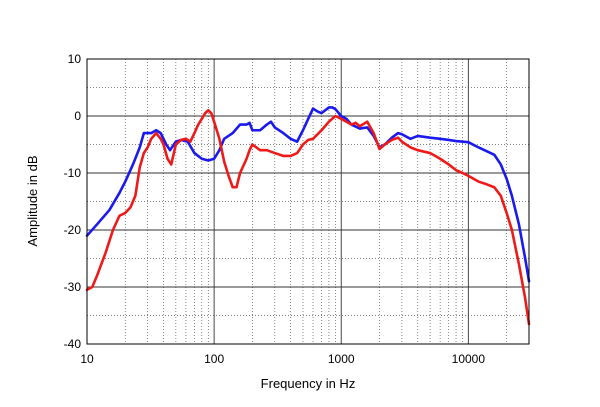  What do you see at coordinates (73, 201) in the screenshot?
I see `y-tick-labels: 10 0 -10 -20 -30 -40` at bounding box center [73, 201].